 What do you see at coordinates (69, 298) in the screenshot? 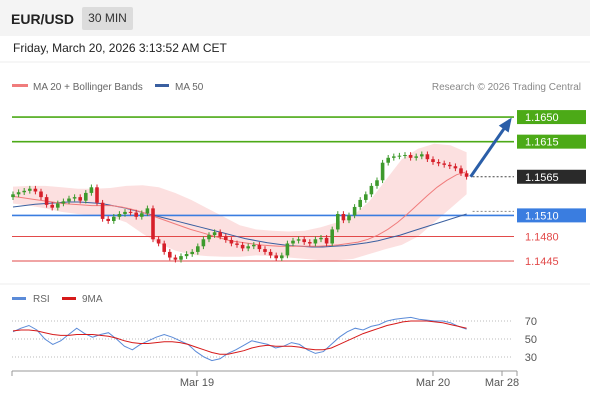
I see `ma9-legend-swatch` at bounding box center [69, 298].